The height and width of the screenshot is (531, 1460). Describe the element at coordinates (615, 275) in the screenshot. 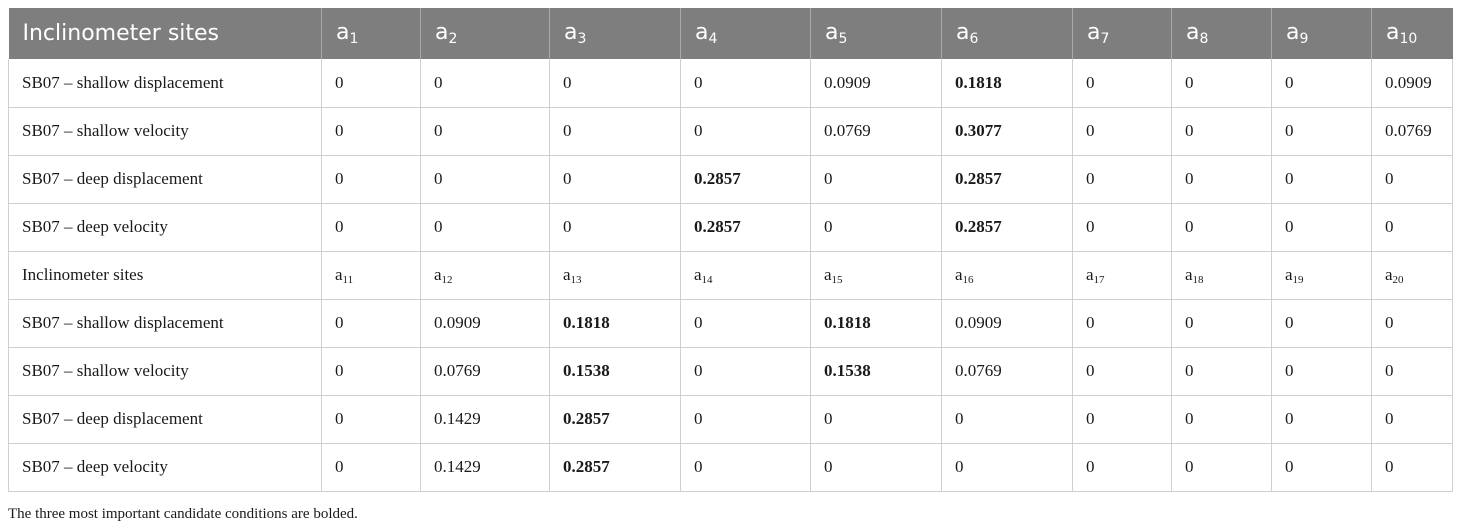

I see `subheader-cell: a13` at that location.